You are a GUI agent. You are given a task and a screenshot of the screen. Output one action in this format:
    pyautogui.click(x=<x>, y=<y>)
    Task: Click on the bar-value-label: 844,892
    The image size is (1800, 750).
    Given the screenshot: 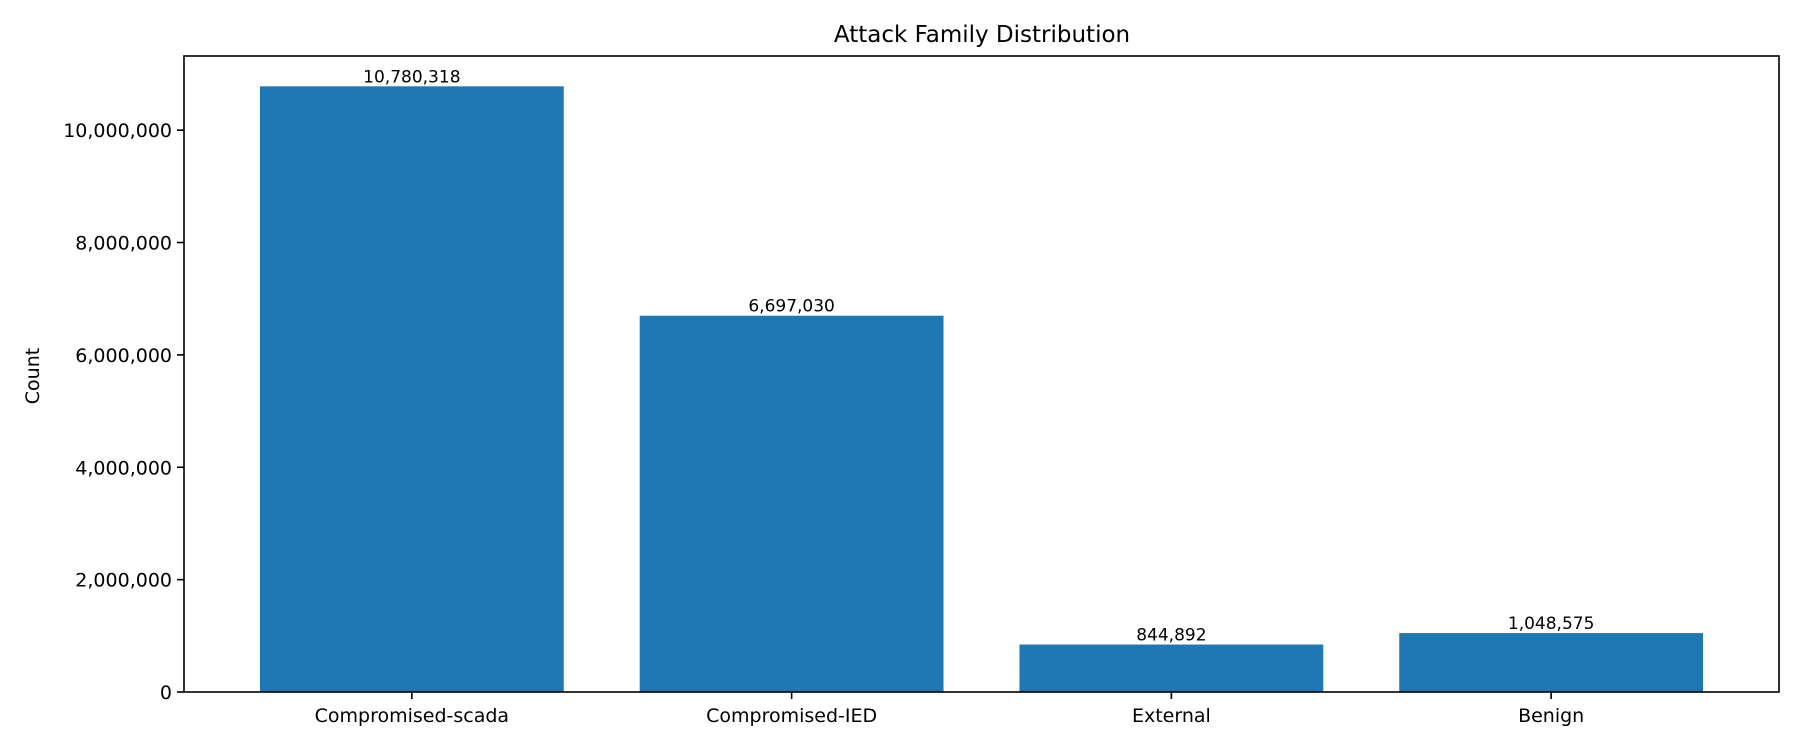 What is the action you would take?
    pyautogui.click(x=1171, y=636)
    